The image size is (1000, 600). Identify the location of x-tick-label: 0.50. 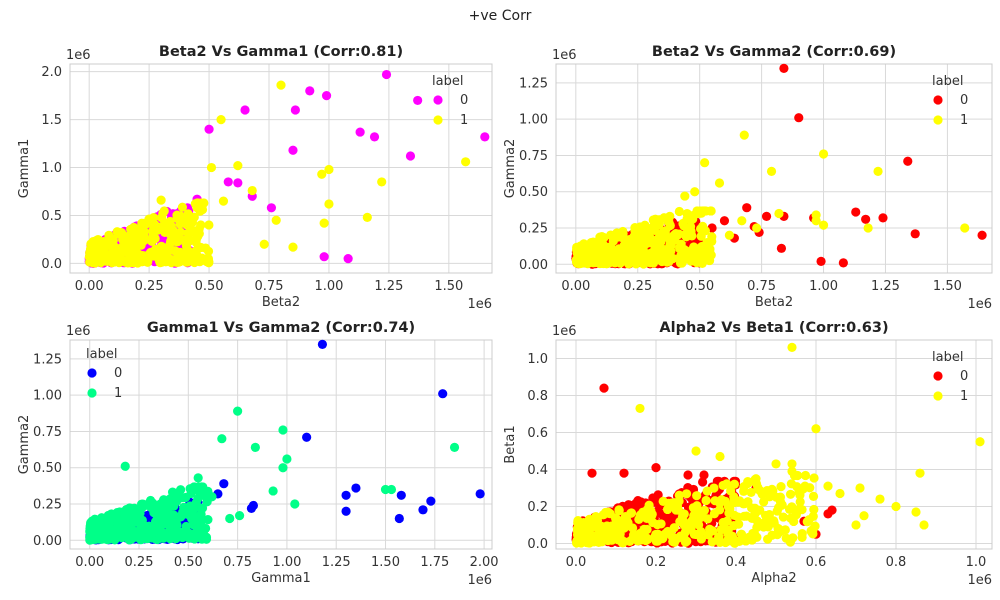
(209, 286).